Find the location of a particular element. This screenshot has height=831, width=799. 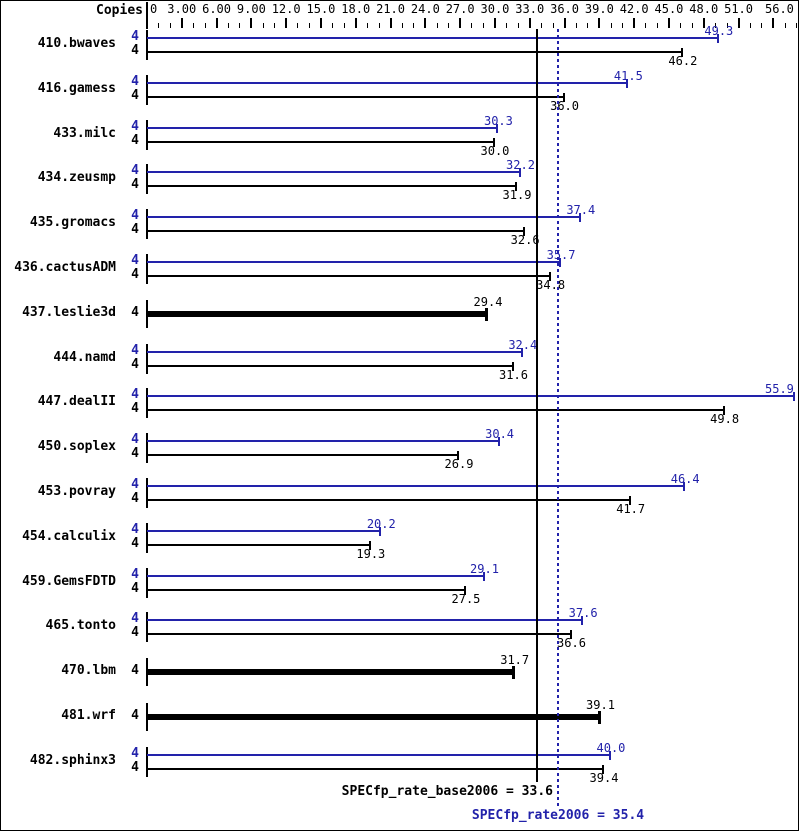

axis-origin-line is located at coordinates (147, 15).